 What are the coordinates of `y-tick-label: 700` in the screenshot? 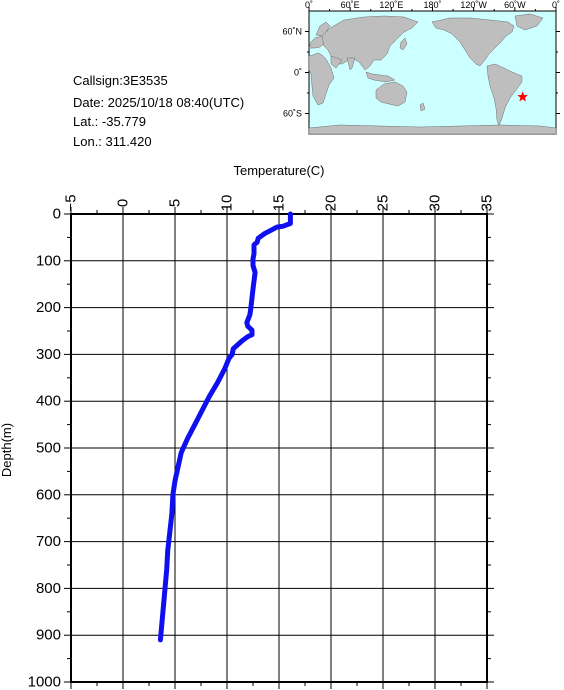 It's located at (48, 541).